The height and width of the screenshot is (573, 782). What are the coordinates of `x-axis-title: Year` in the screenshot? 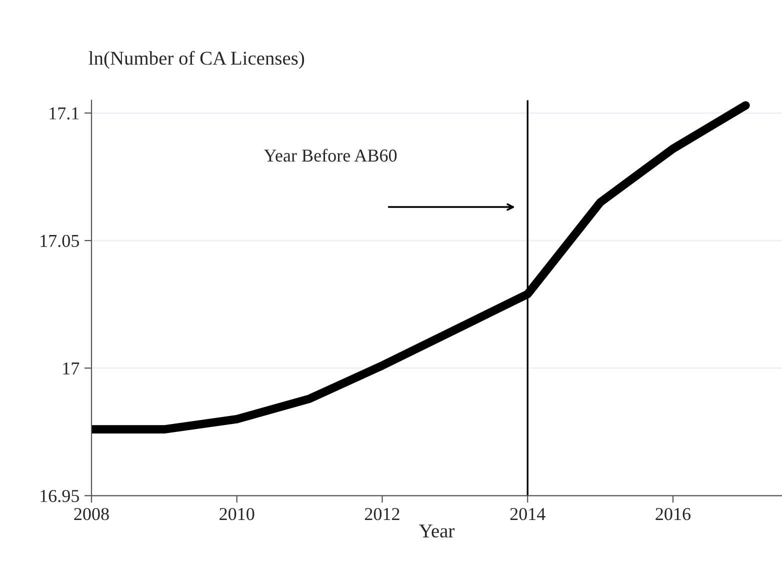 It's located at (436, 531).